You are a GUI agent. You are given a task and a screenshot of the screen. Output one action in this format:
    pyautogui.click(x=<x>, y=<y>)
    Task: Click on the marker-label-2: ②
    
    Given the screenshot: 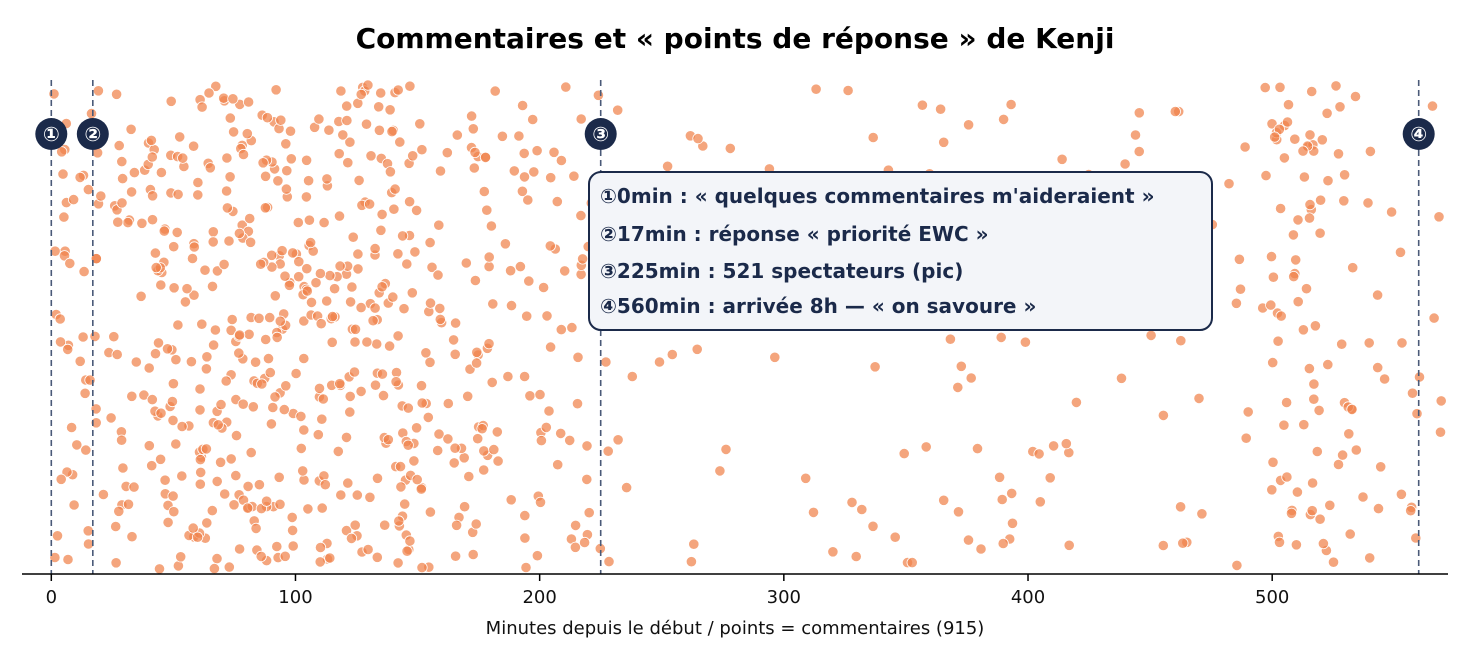 What is the action you would take?
    pyautogui.click(x=92, y=134)
    